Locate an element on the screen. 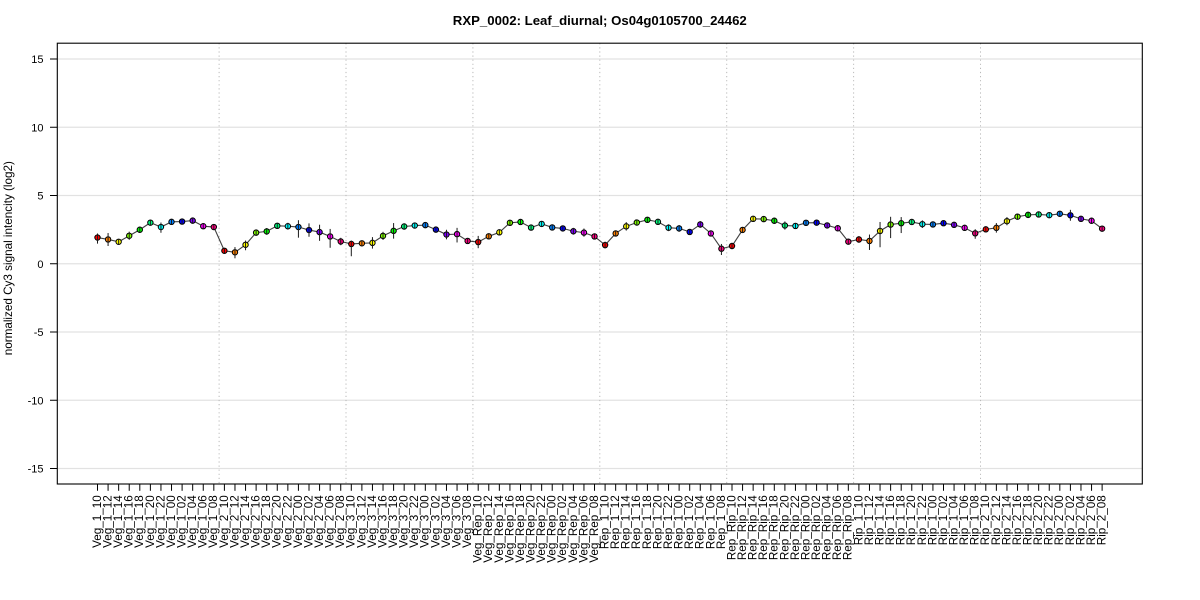  svg-text: Rip_2_16 is located at coordinates (1017, 520).